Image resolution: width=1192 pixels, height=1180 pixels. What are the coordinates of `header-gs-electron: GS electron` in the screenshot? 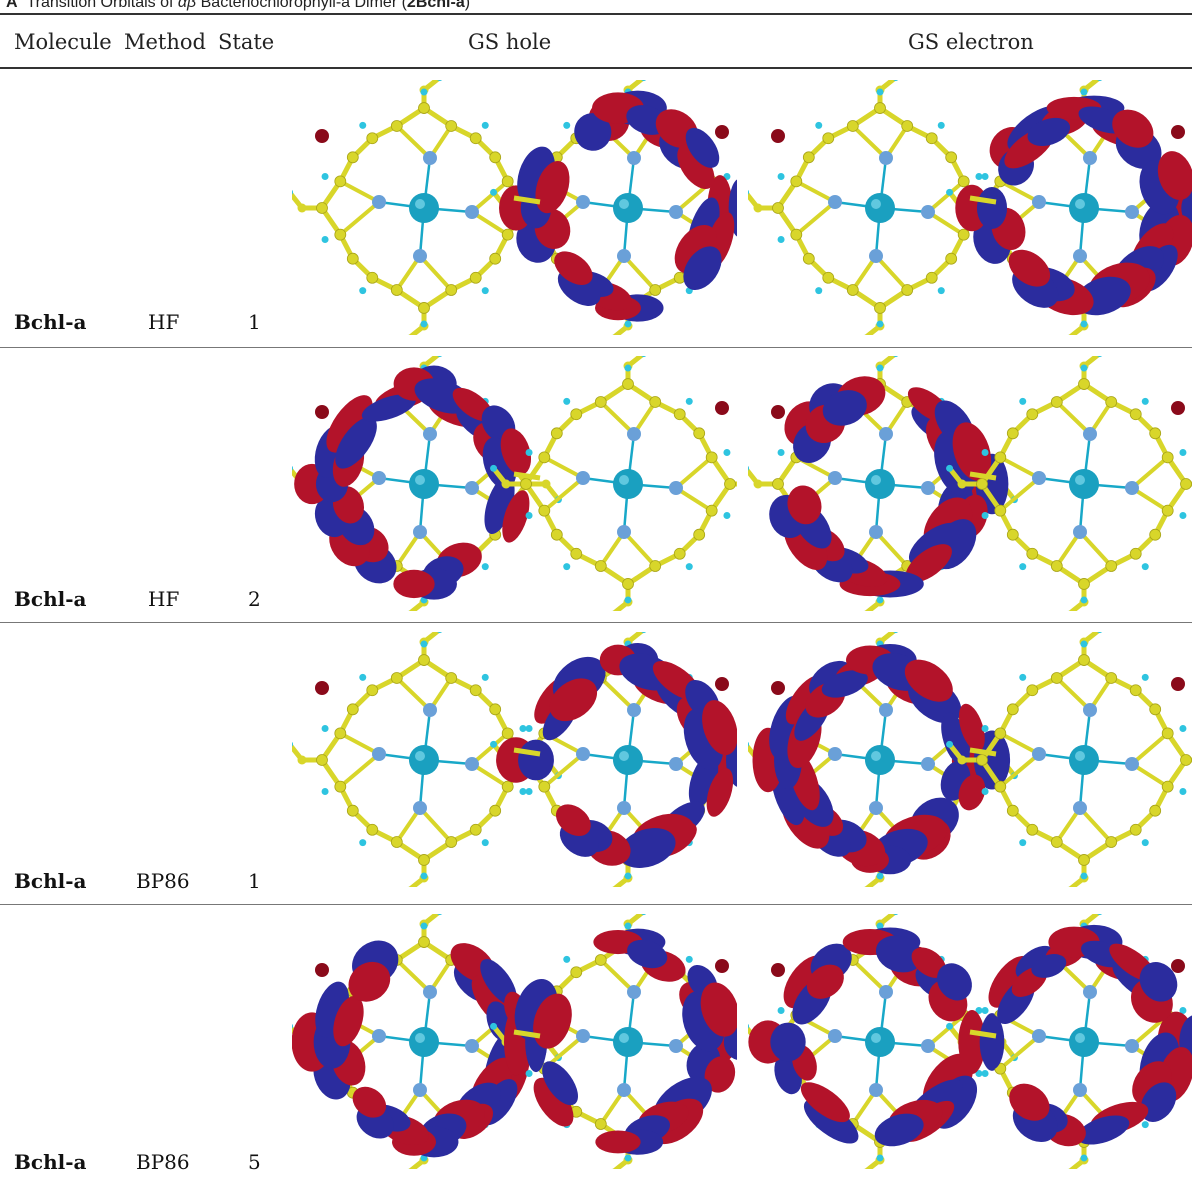 It's located at (971, 42).